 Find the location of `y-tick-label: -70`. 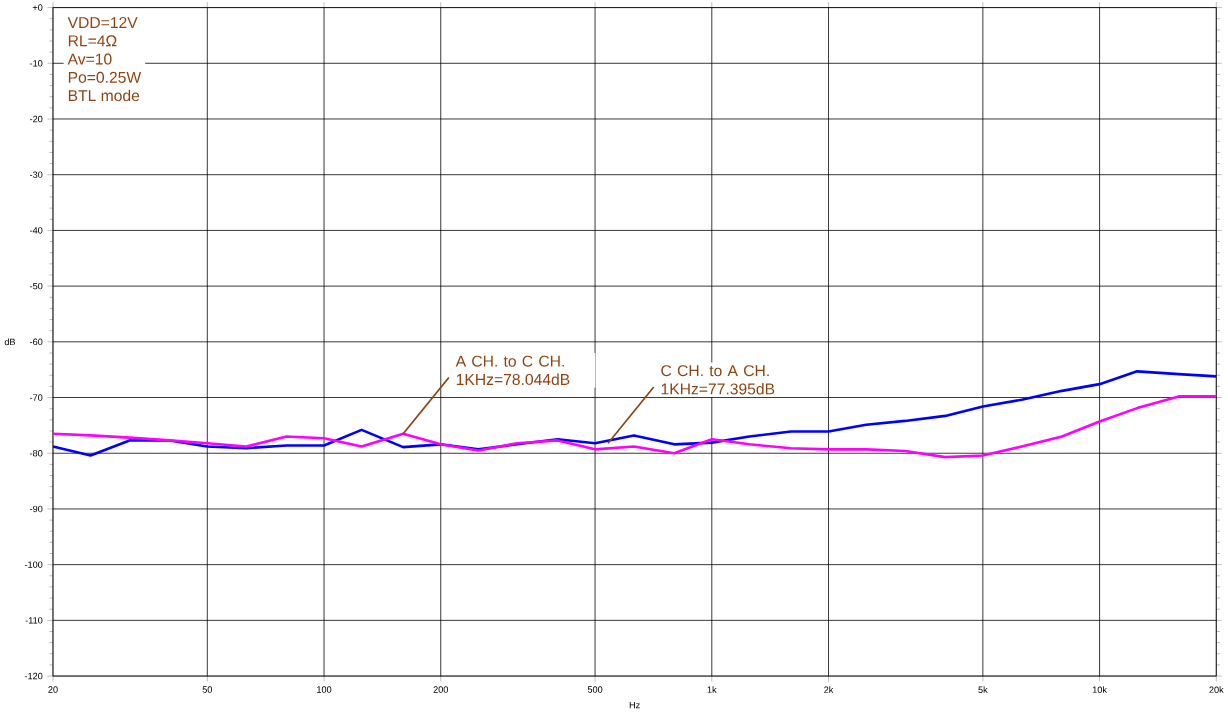

y-tick-label: -70 is located at coordinates (36, 397).